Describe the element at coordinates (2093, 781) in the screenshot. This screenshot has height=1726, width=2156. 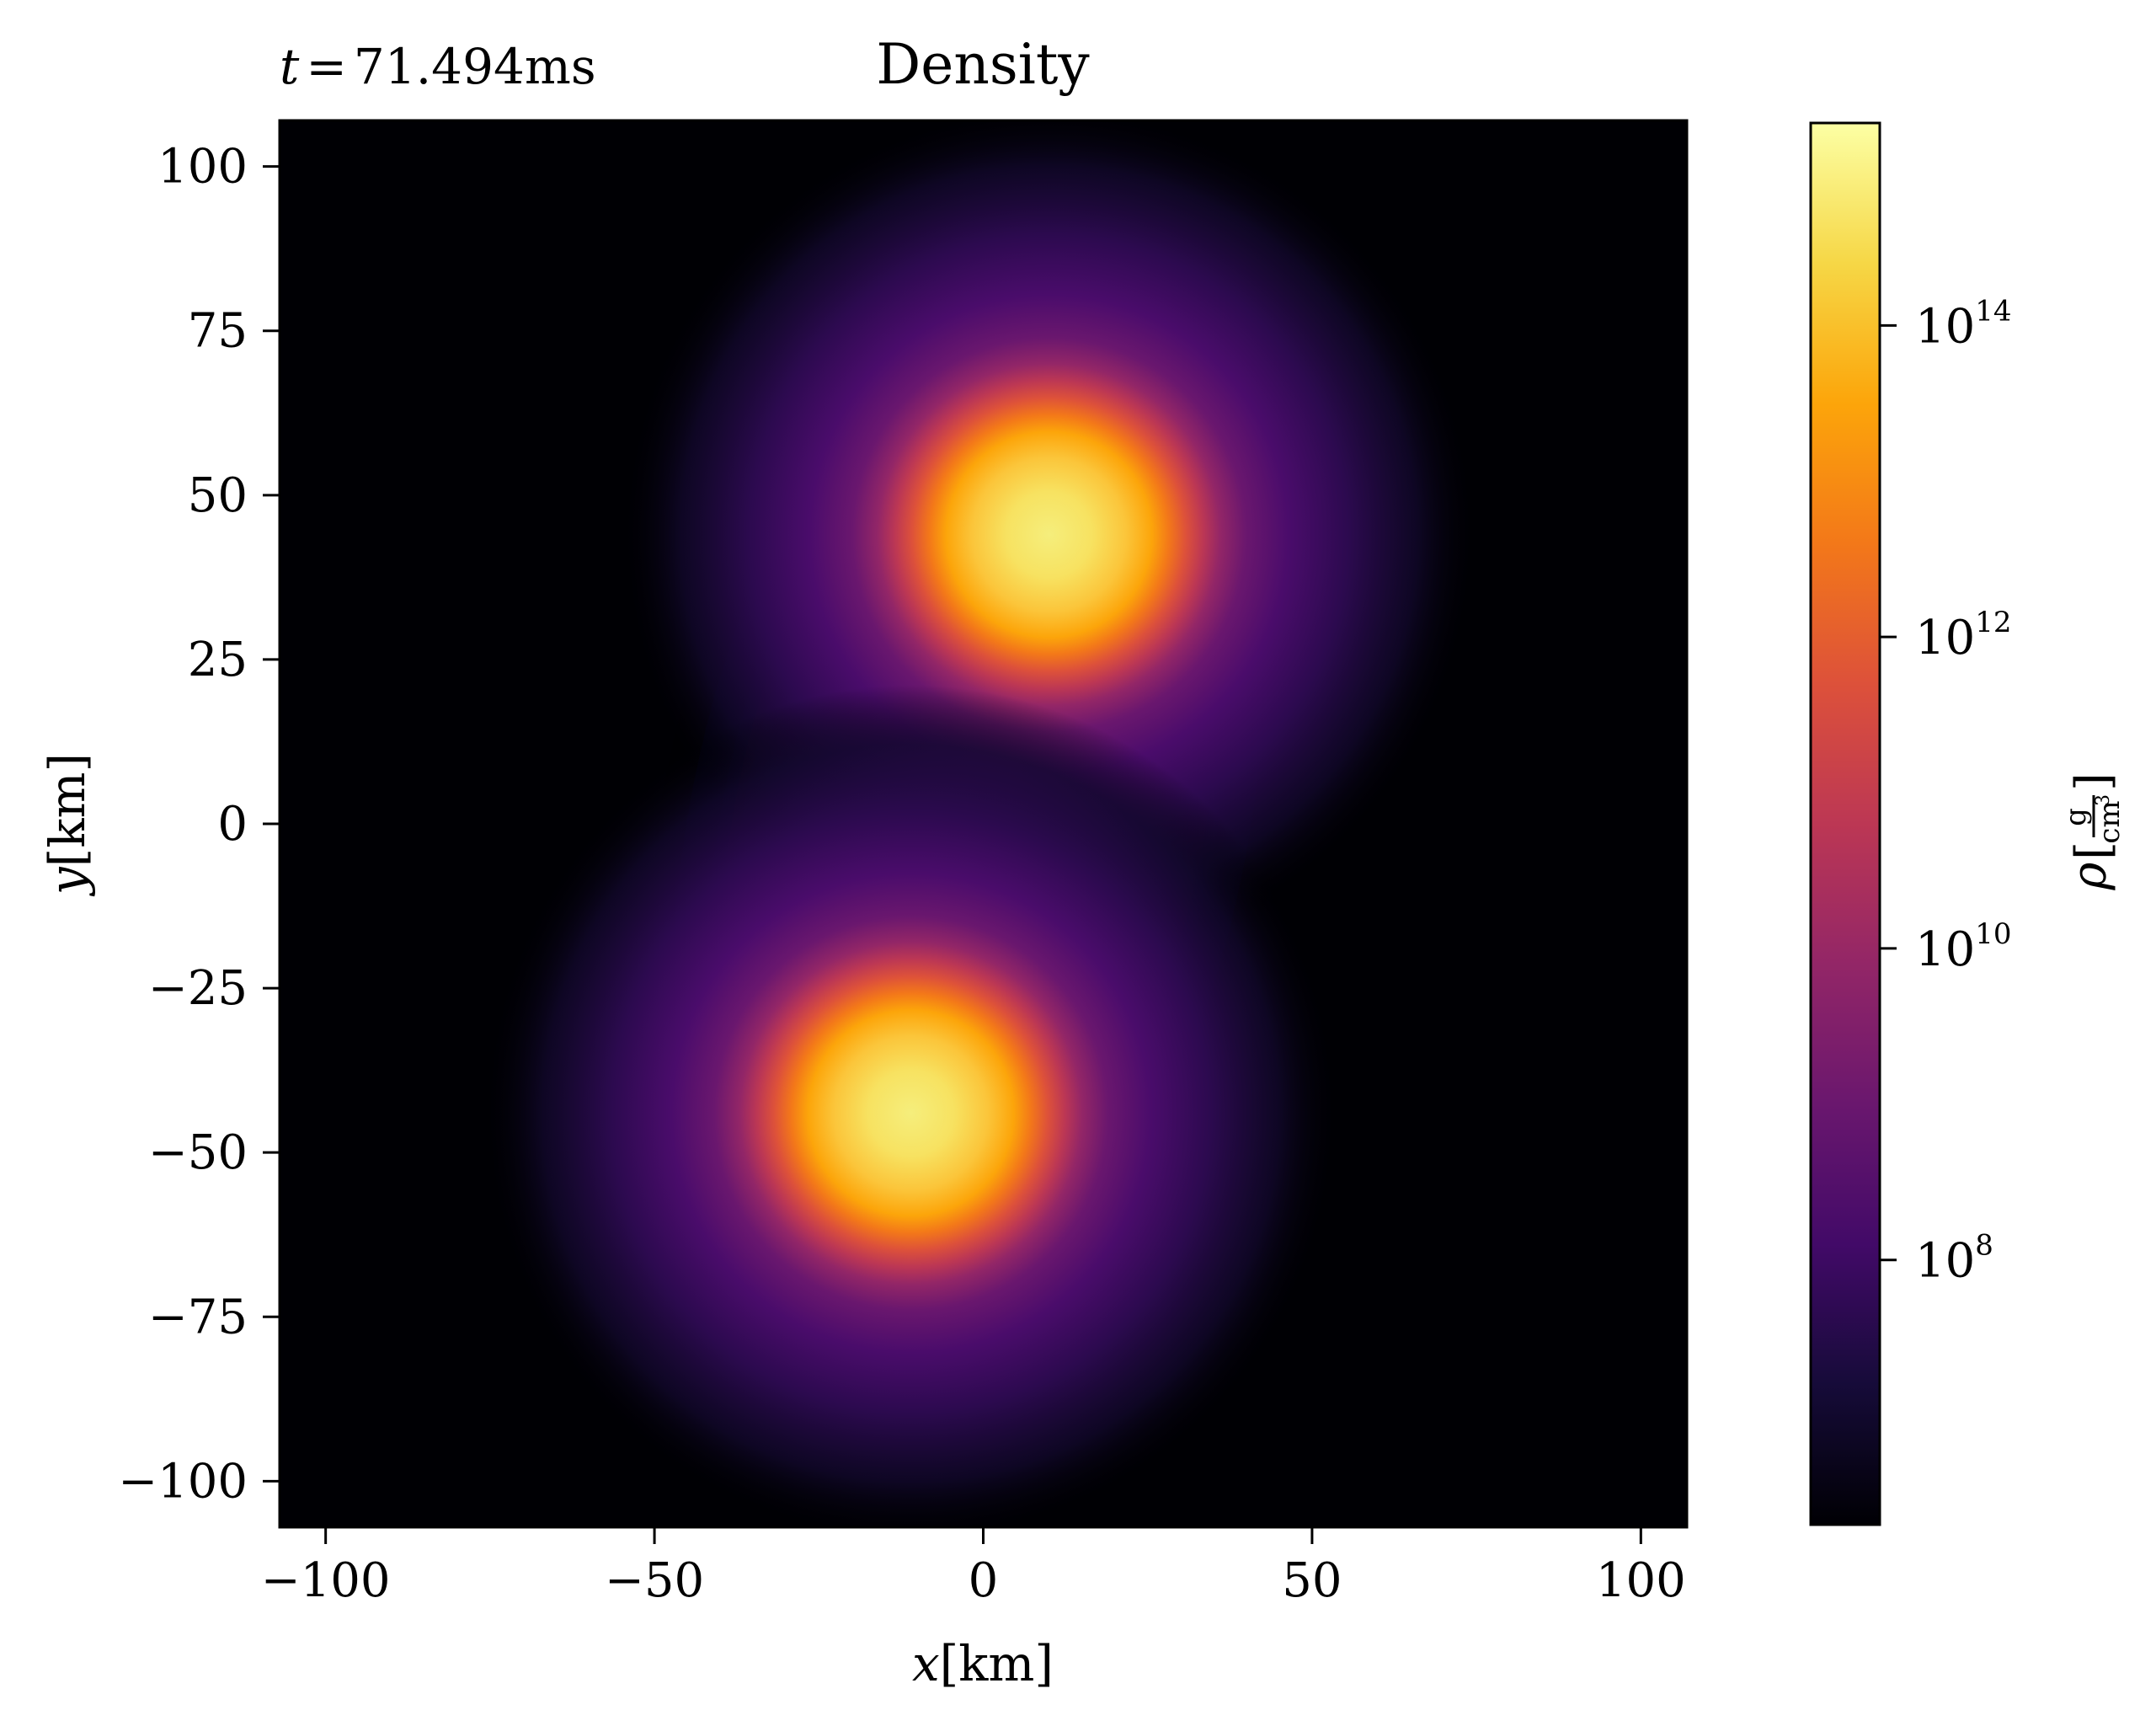
I see `colorbar-bracket-right: ]` at that location.